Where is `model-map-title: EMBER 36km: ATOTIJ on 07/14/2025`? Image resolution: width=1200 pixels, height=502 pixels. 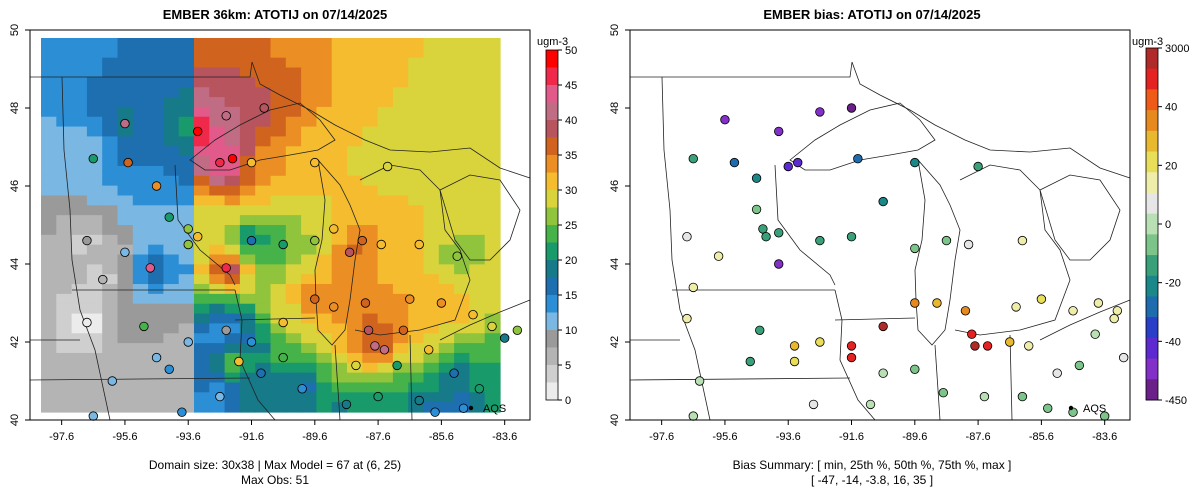 model-map-title: EMBER 36km: ATOTIJ on 07/14/2025 is located at coordinates (275, 14).